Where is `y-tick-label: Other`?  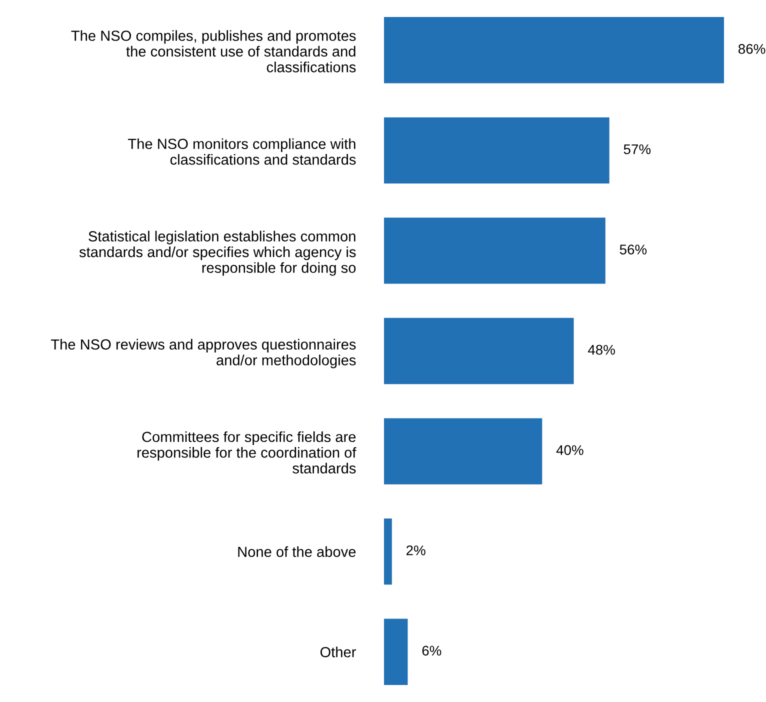
y-tick-label: Other is located at coordinates (338, 652).